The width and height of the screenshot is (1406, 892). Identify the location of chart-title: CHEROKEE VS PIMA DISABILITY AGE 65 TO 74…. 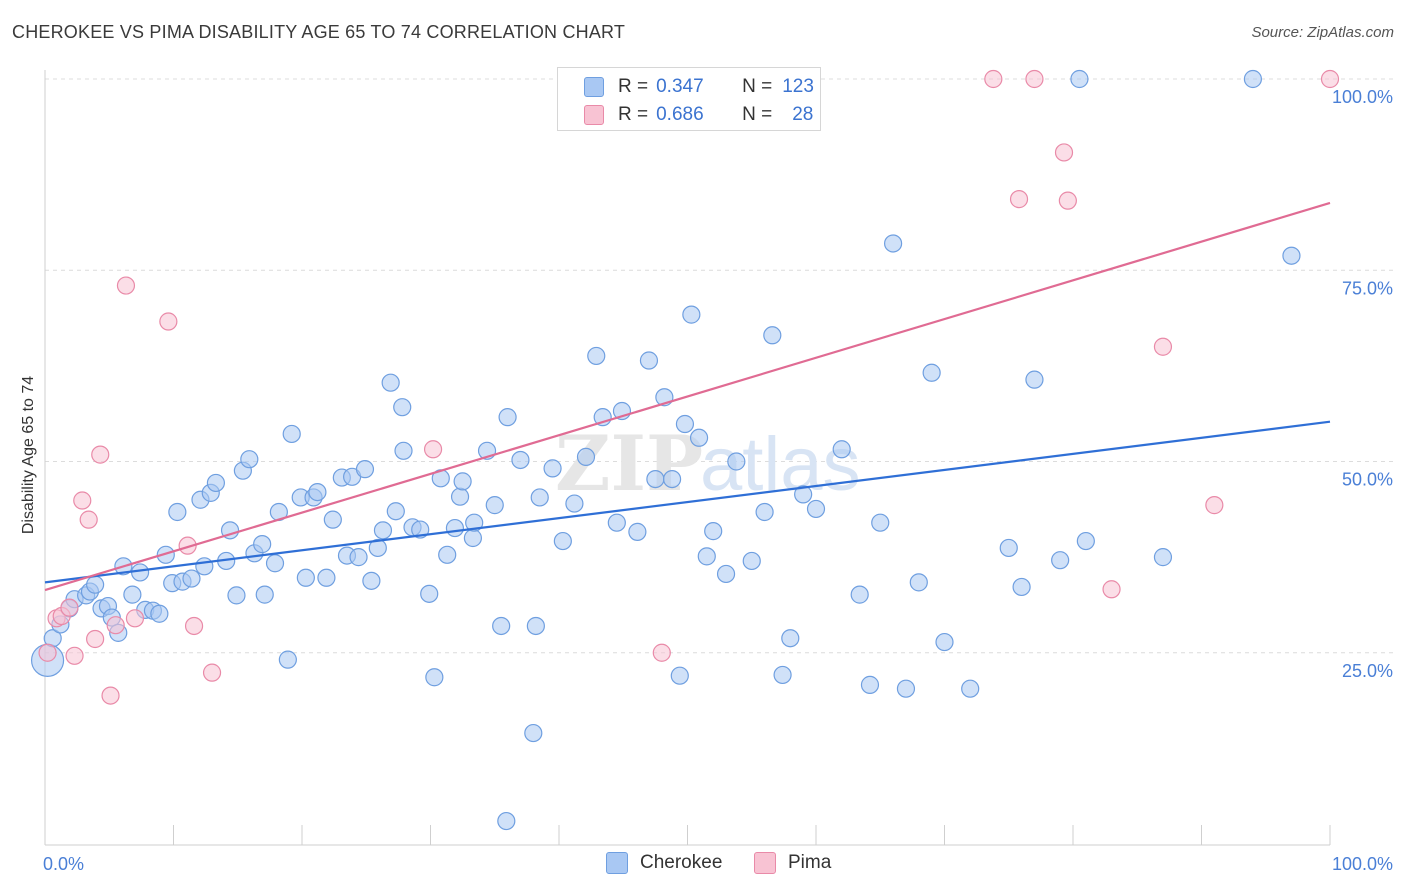
(319, 32).